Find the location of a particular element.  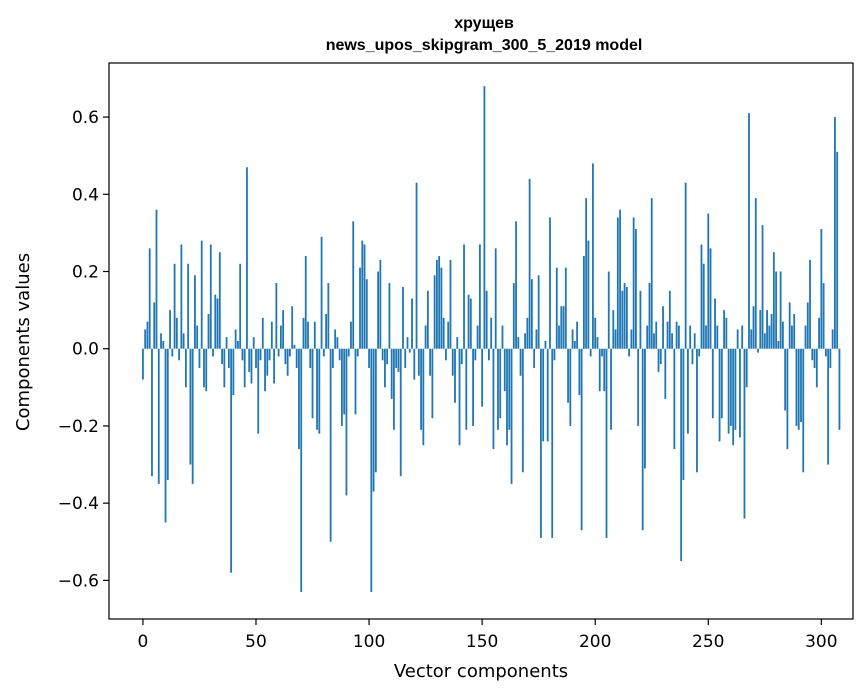

y-axis-ticks: −0.6 −0.4 −0.2 0.0 0.2 0.4 0.6 is located at coordinates (83, 349).